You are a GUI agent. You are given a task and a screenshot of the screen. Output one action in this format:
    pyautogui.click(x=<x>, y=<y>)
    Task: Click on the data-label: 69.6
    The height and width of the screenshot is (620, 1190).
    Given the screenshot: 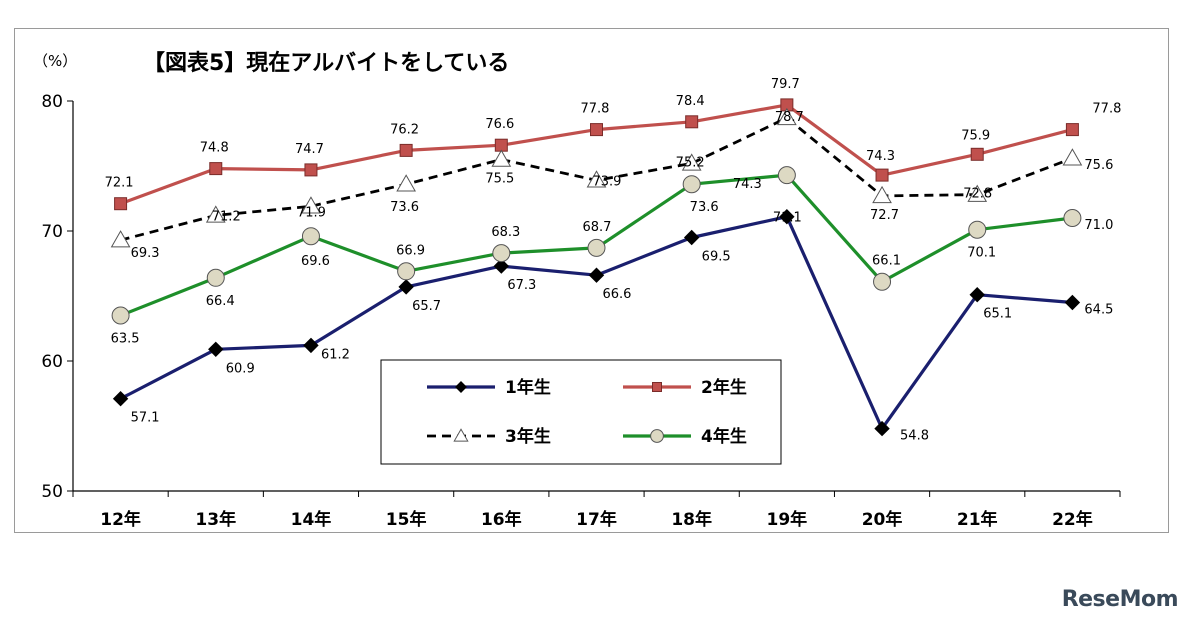 What is the action you would take?
    pyautogui.click(x=315, y=261)
    